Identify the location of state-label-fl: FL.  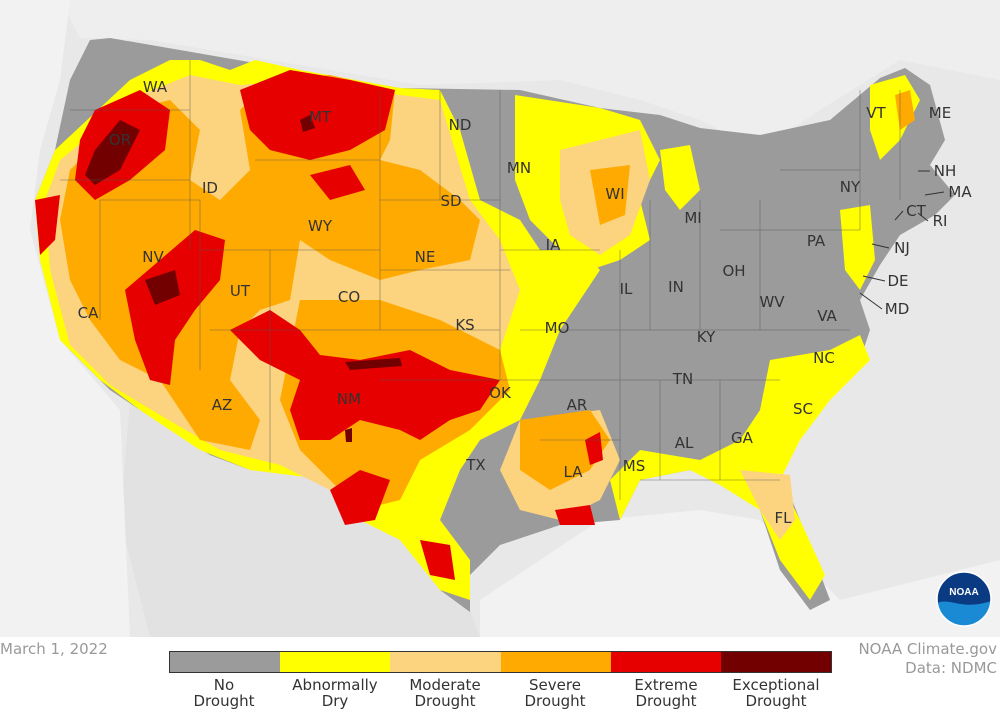
(783, 518).